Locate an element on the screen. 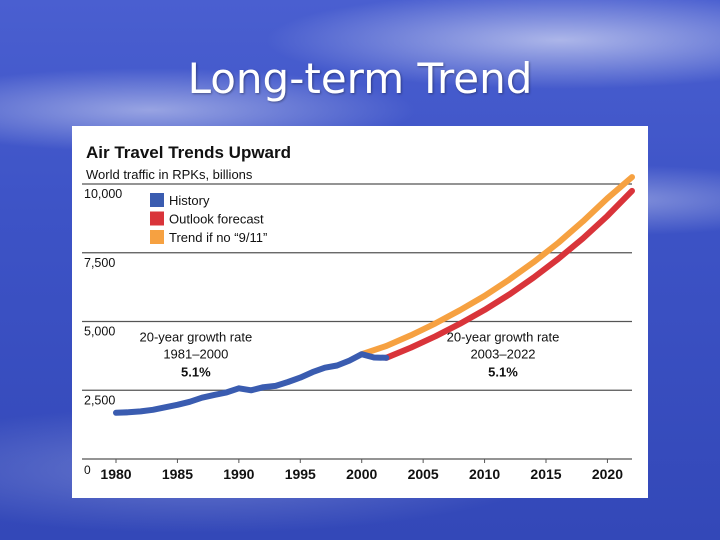 The height and width of the screenshot is (540, 720). annotation-1-title: 20-year growth rate is located at coordinates (503, 337).